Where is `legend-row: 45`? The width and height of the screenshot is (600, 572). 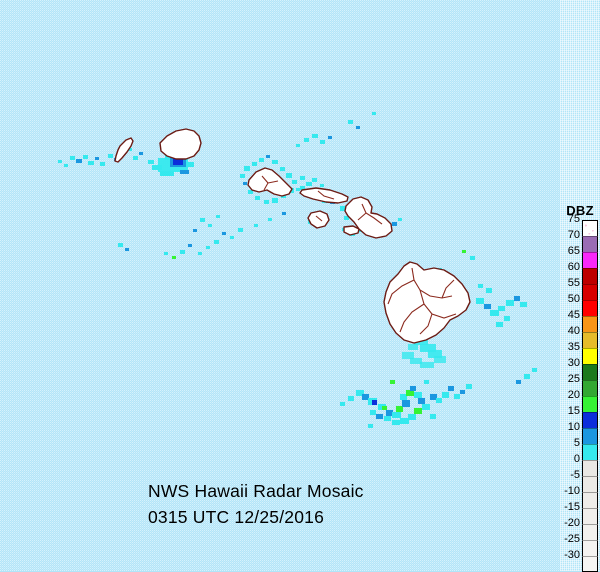 legend-row: 45 is located at coordinates (581, 320).